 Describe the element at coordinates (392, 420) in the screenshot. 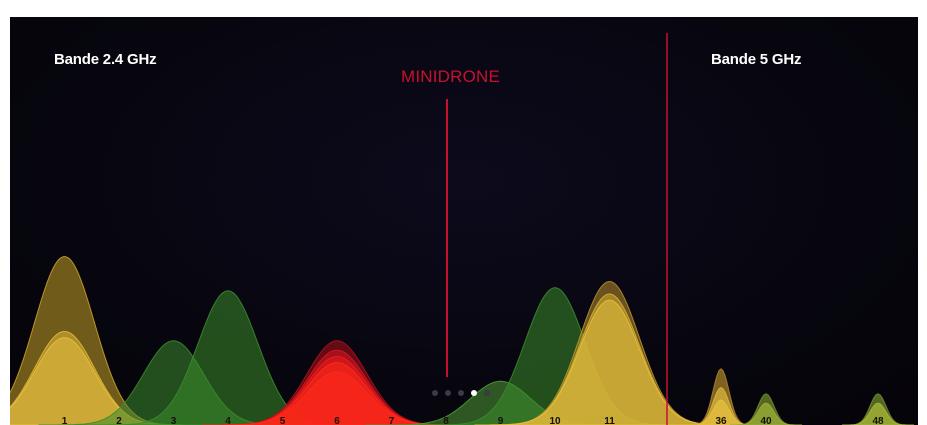

I see `channel-tick-7: 7` at that location.